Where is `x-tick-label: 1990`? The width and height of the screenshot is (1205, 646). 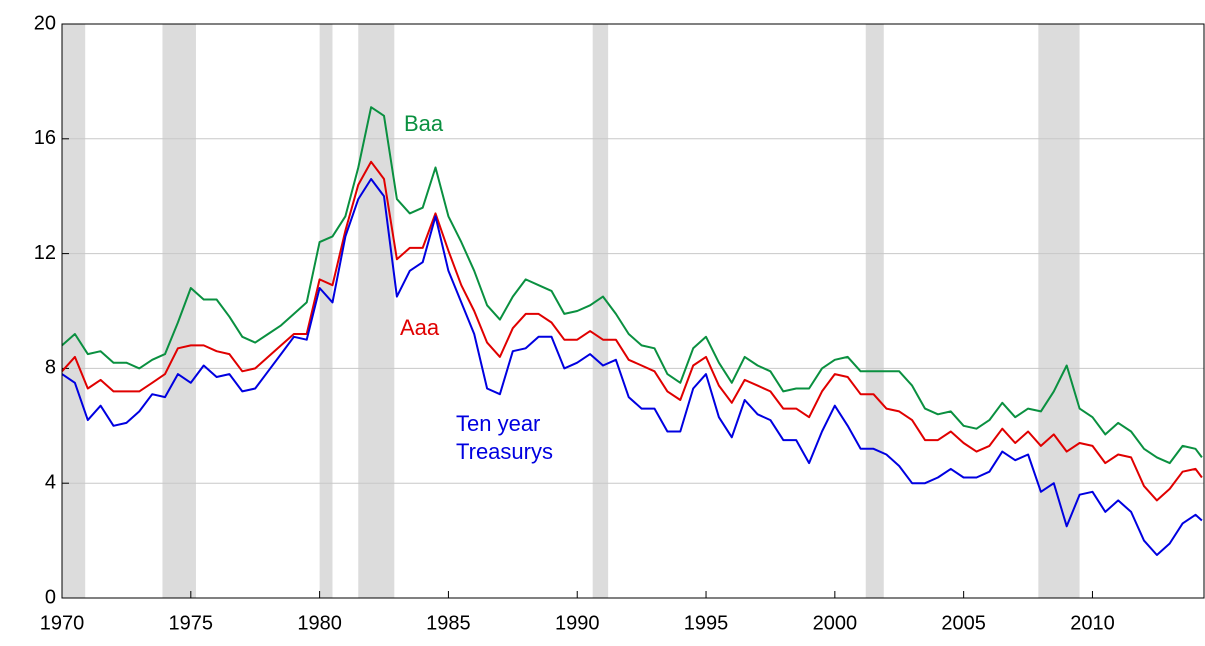 x-tick-label: 1990 is located at coordinates (577, 623).